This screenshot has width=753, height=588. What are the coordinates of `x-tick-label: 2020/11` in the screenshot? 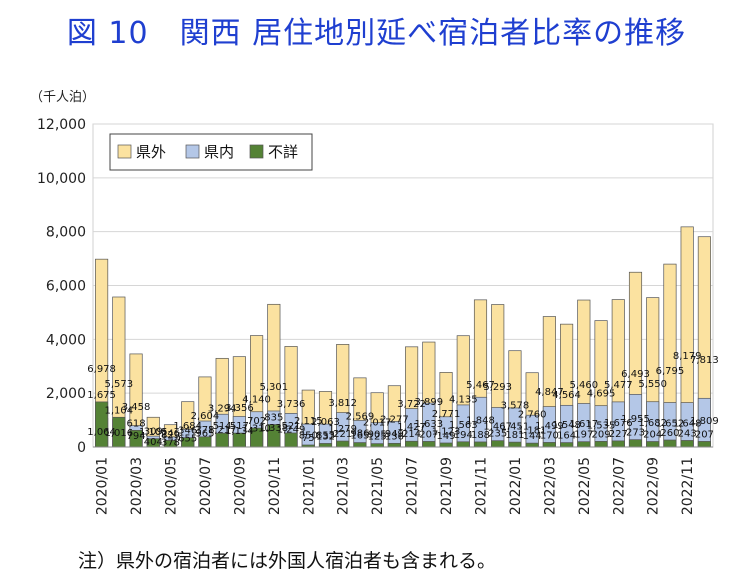 It's located at (275, 486).